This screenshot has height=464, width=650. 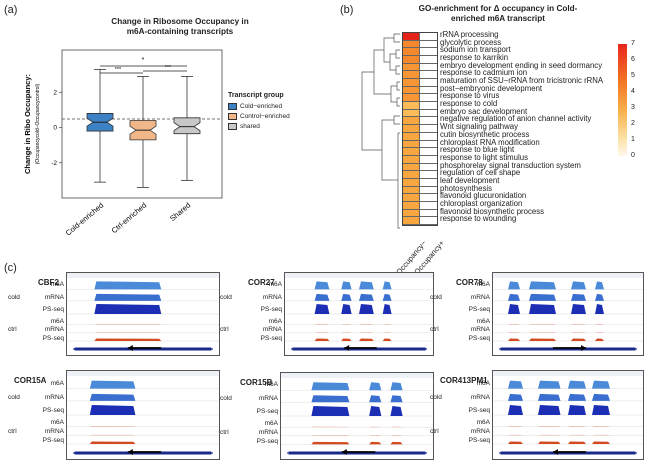 What do you see at coordinates (470, 96) in the screenshot?
I see `go-term-label: response to virus` at bounding box center [470, 96].